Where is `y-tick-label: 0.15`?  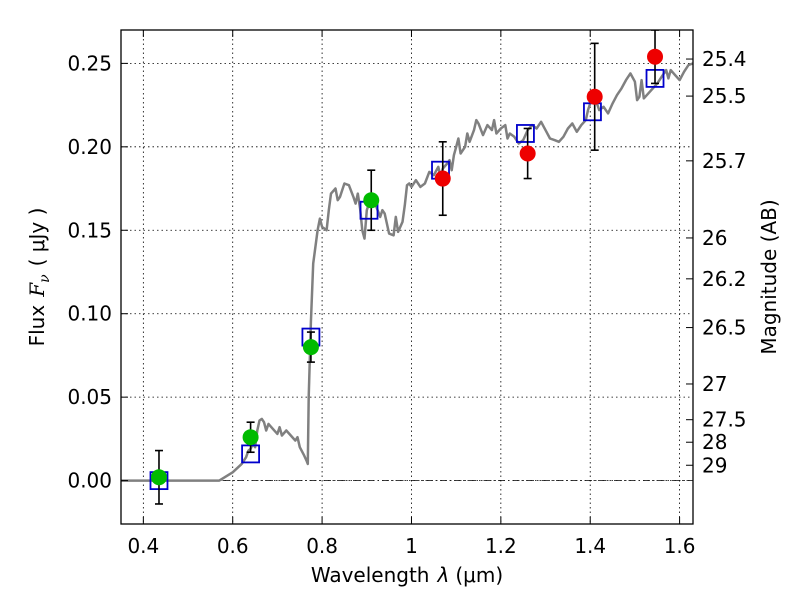
y-tick-label: 0.15 is located at coordinates (89, 230).